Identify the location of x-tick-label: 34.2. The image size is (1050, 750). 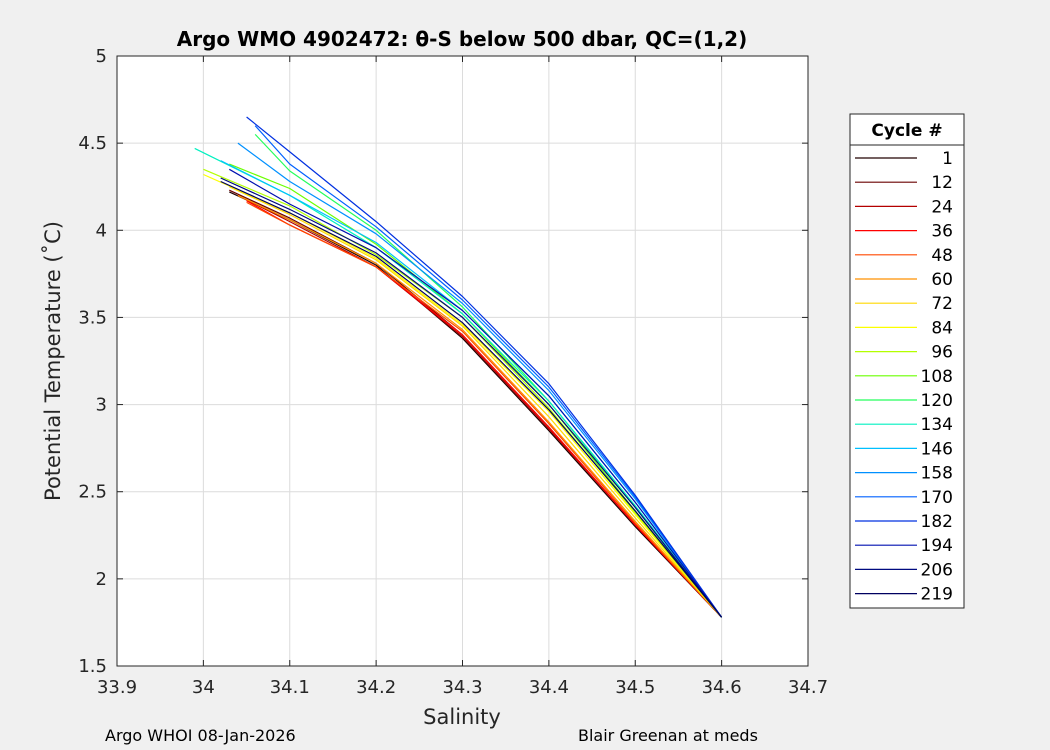
(376, 687).